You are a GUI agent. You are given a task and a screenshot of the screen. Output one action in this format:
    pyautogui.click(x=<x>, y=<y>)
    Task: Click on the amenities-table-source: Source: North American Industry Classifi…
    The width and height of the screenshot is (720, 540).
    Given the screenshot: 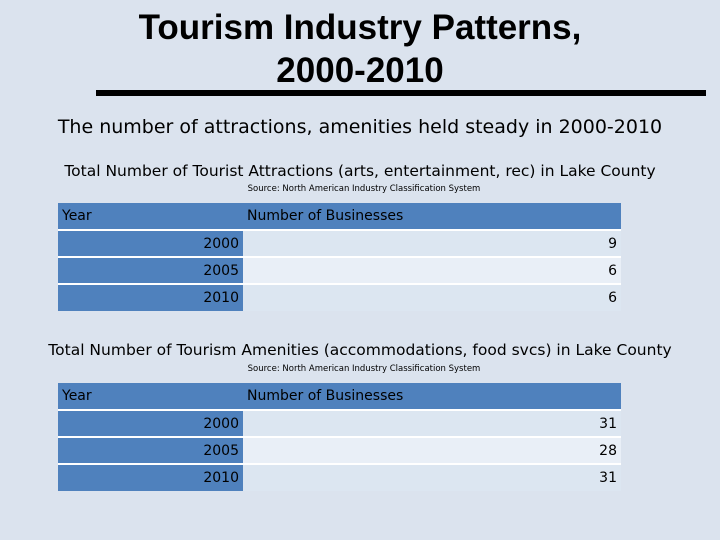 What is the action you would take?
    pyautogui.click(x=364, y=369)
    